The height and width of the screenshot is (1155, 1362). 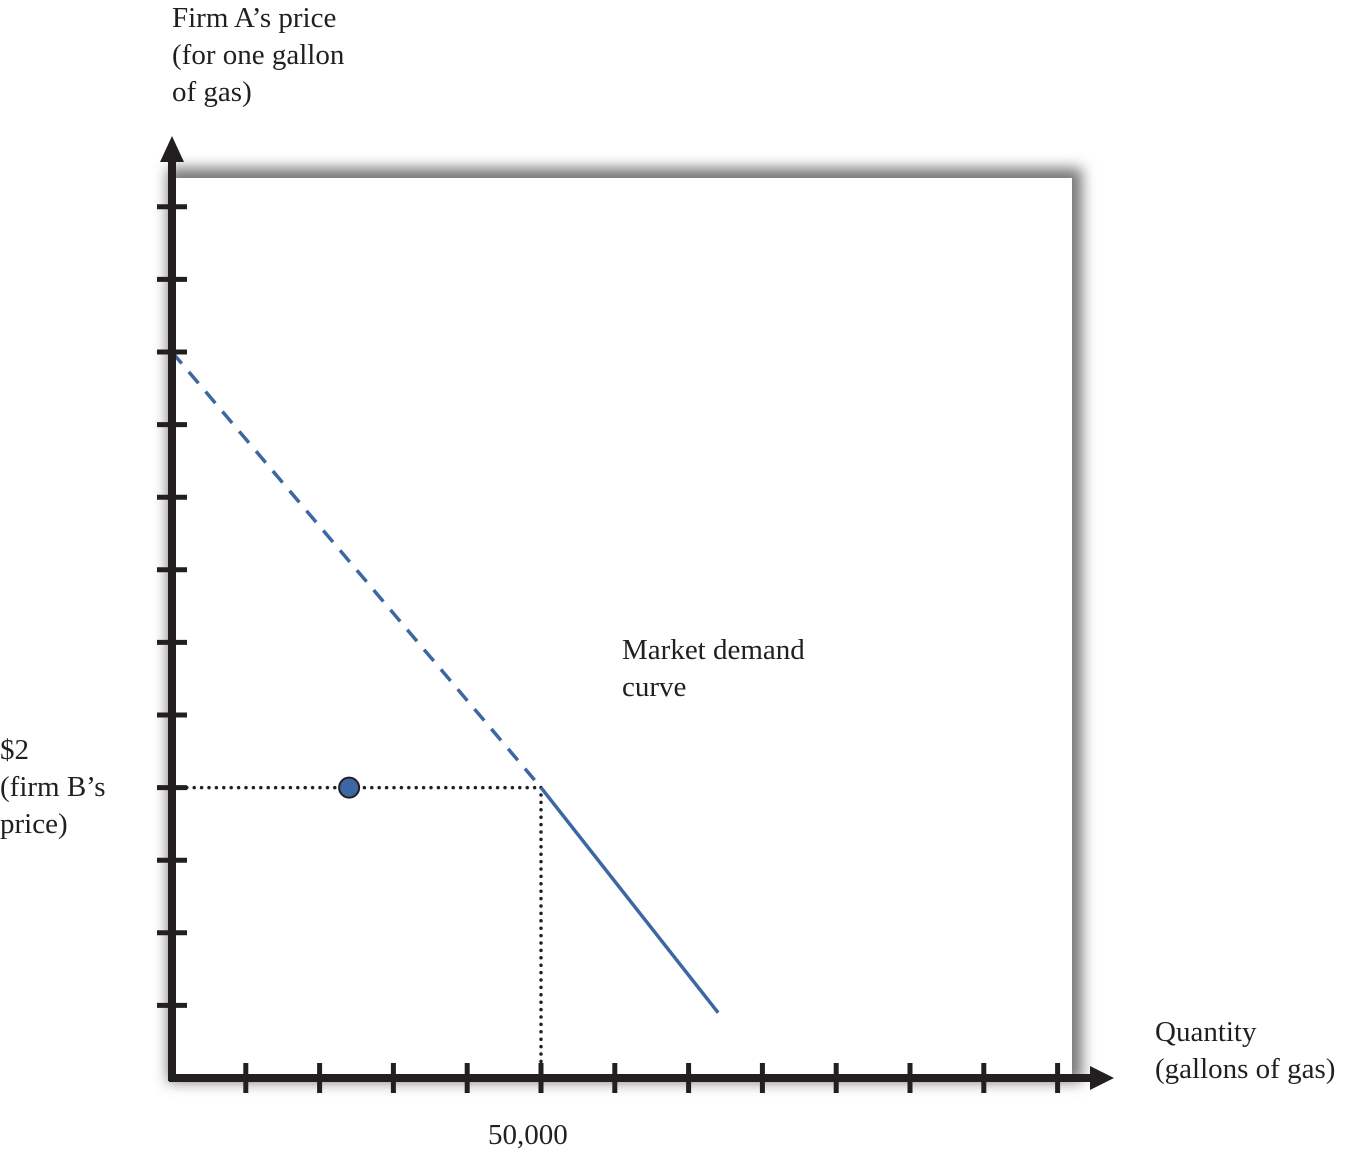 I want to click on x-axis-arrow-icon, so click(x=1102, y=1078).